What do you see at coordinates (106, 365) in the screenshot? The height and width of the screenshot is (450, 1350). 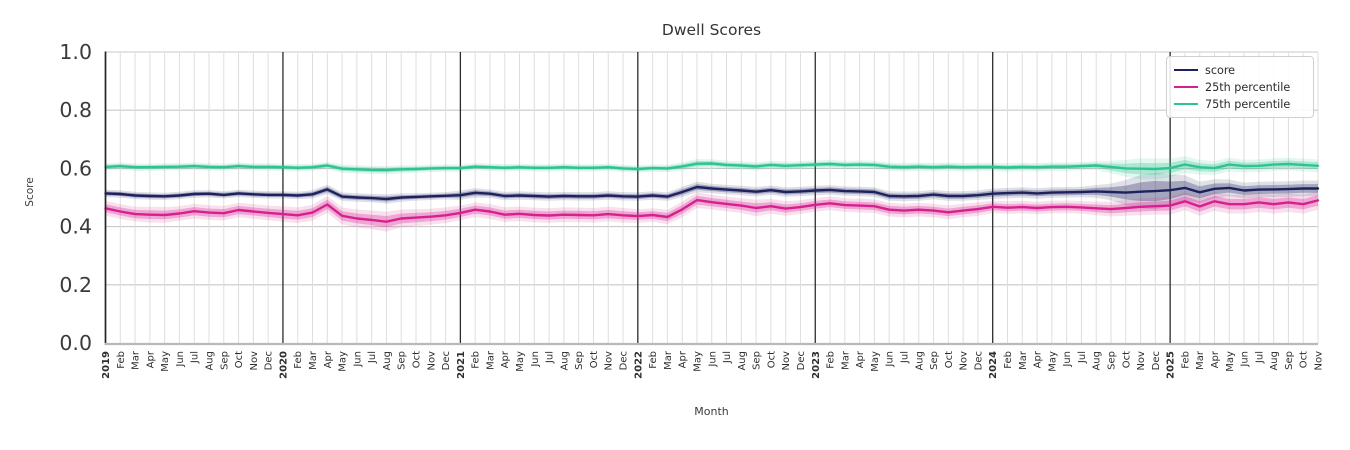 I see `x-tick-label: 2019` at bounding box center [106, 365].